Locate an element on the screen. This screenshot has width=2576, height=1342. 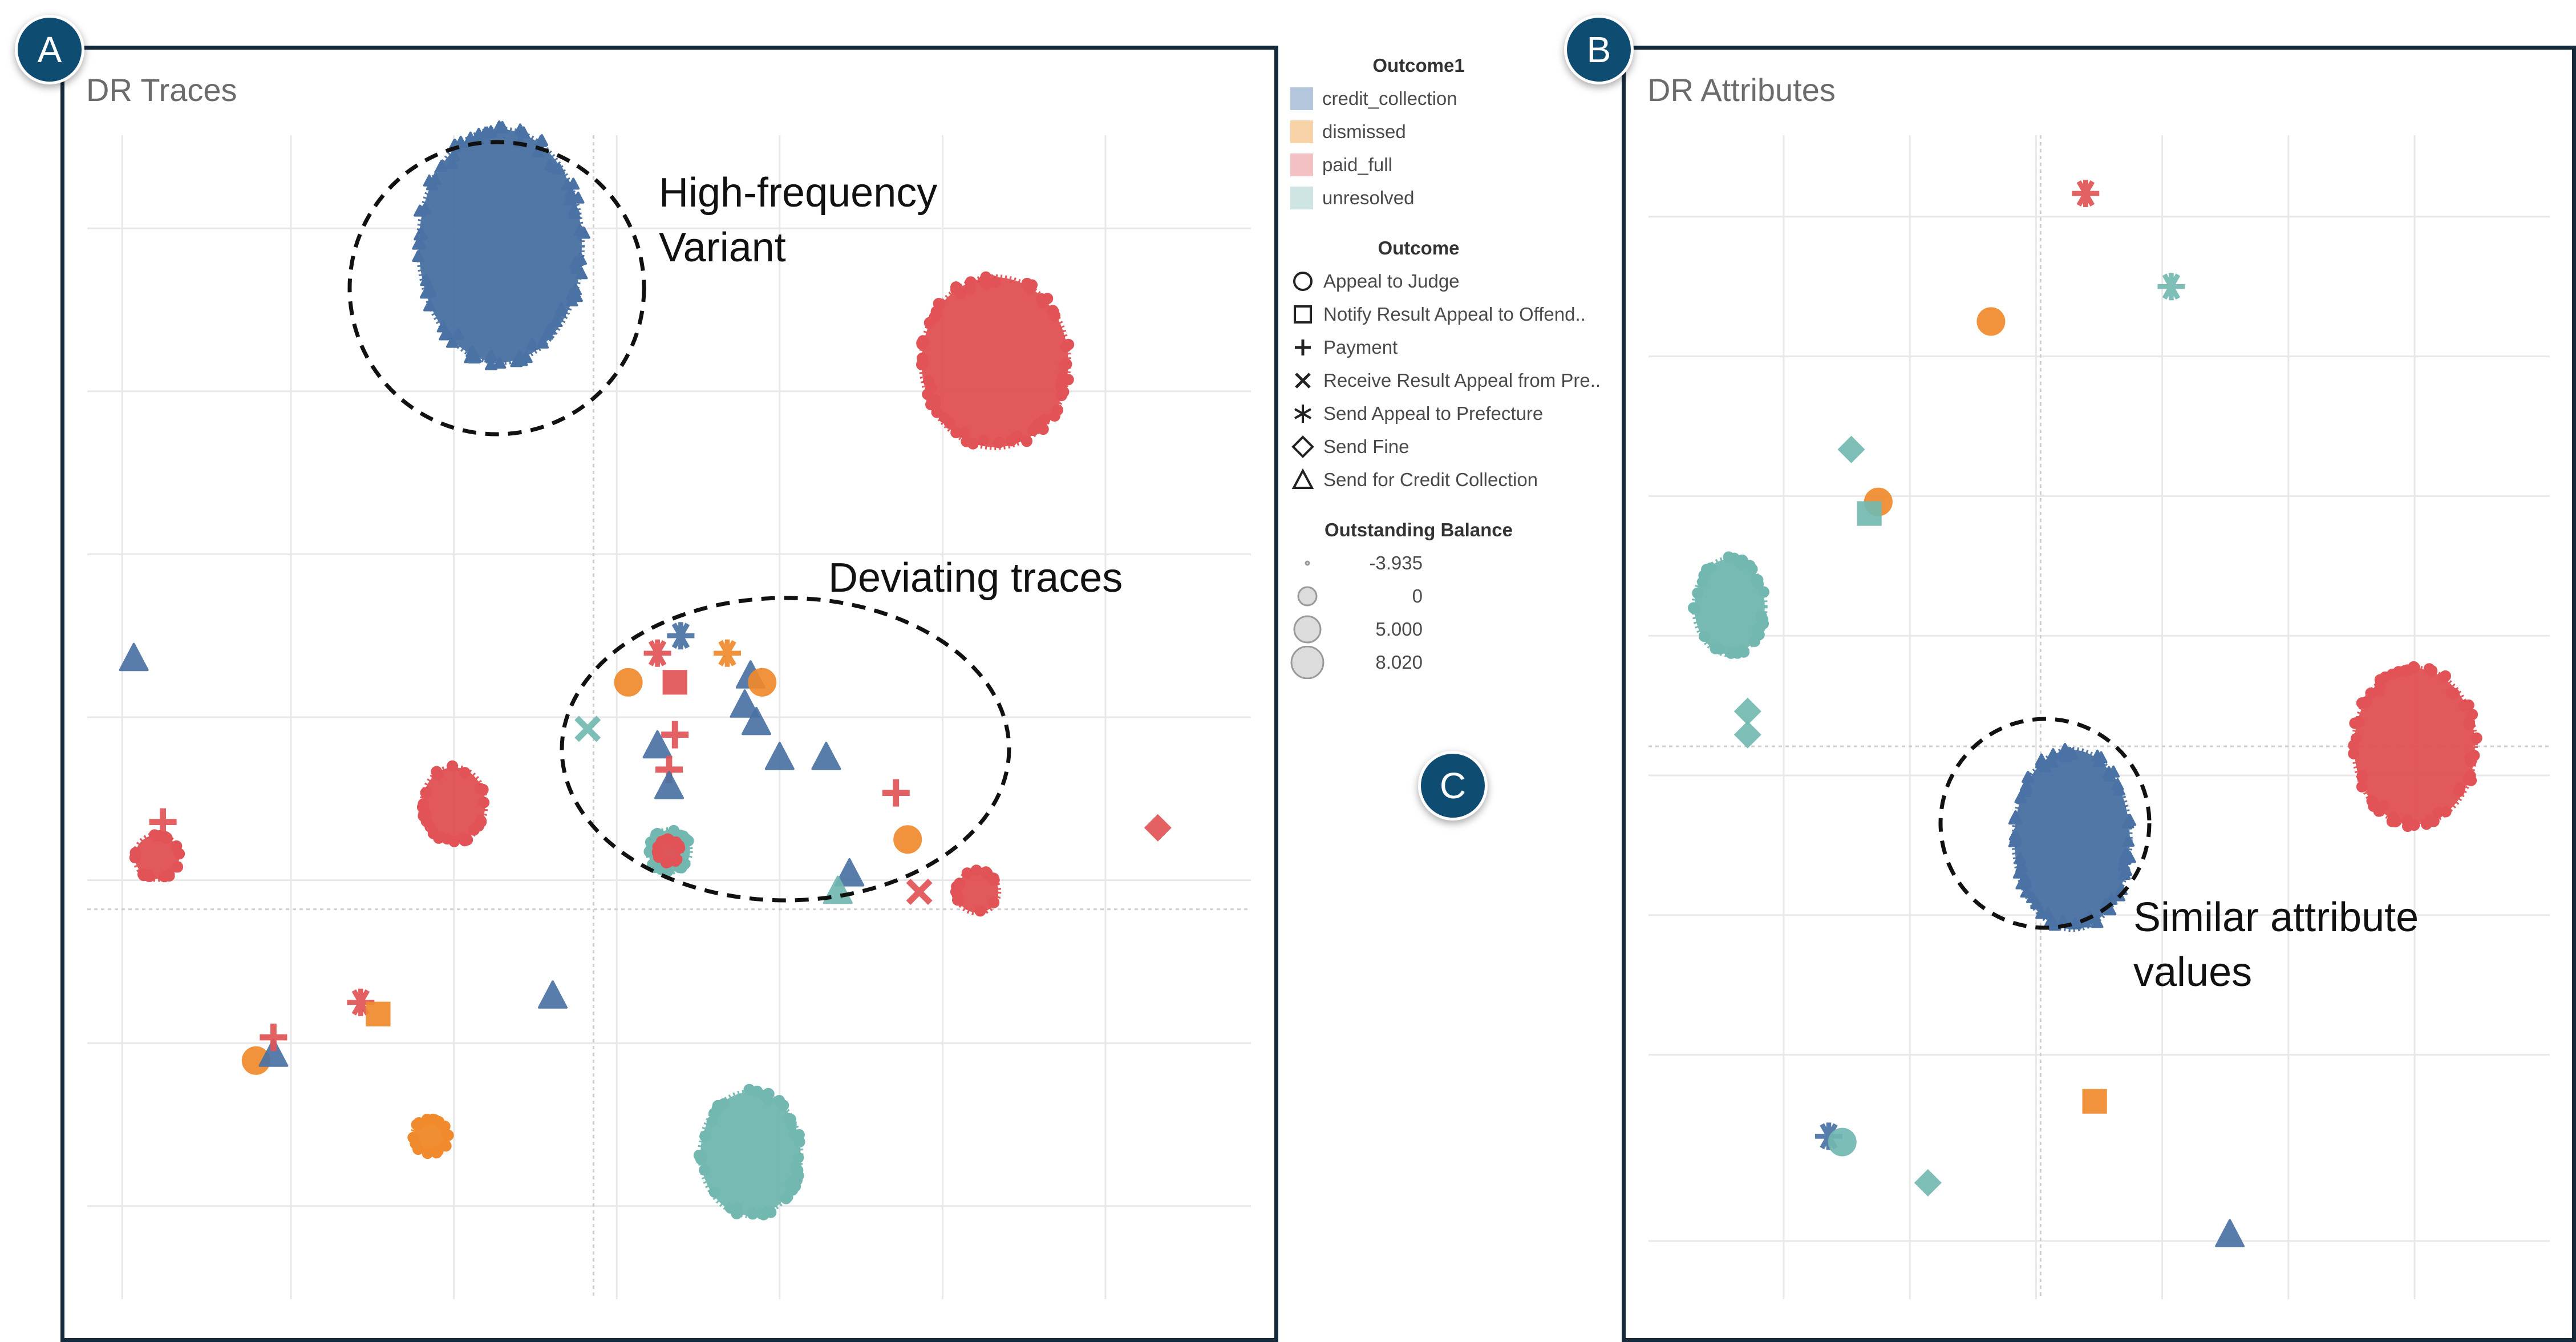
legend-balance-item: 0 is located at coordinates (1461, 596).